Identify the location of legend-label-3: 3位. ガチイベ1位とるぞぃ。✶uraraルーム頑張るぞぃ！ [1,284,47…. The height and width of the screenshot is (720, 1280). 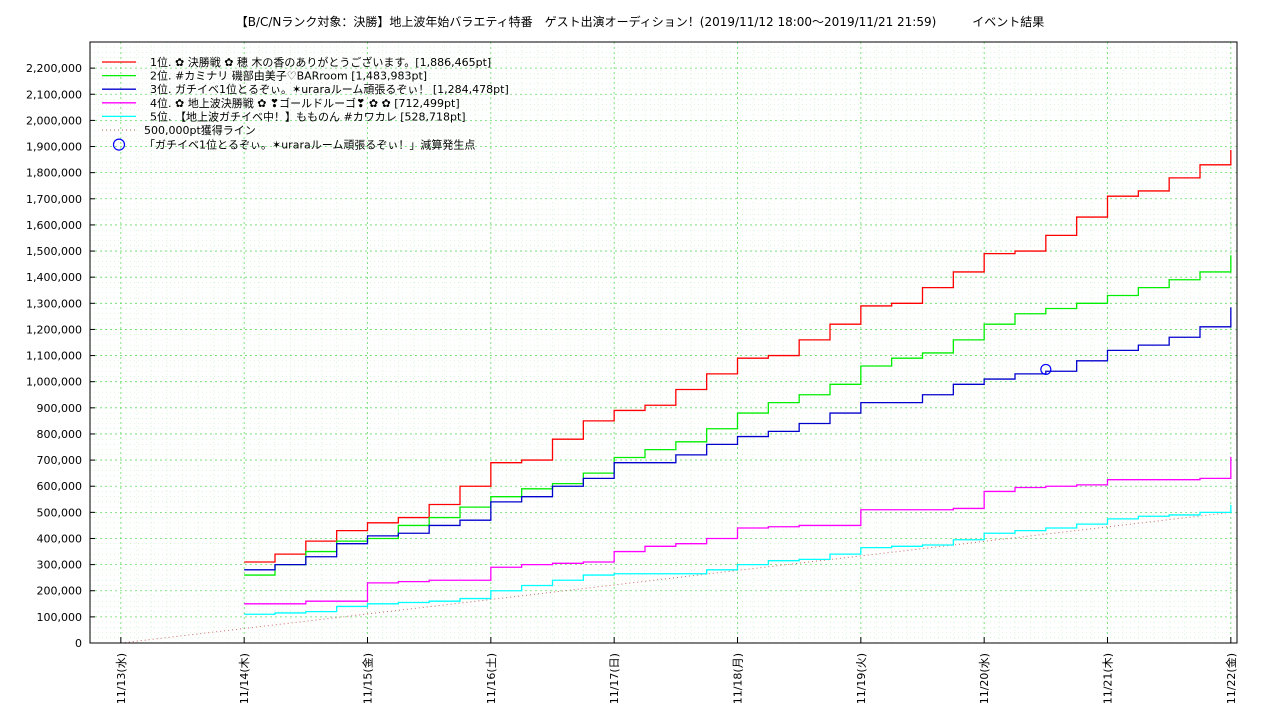
(329, 89).